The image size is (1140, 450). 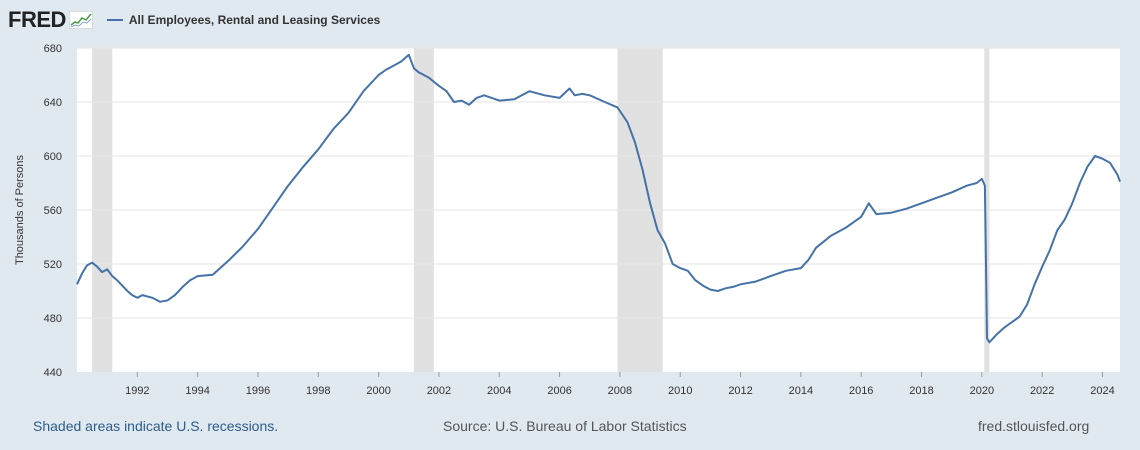 I want to click on y-tick-label: 520, so click(x=53, y=265).